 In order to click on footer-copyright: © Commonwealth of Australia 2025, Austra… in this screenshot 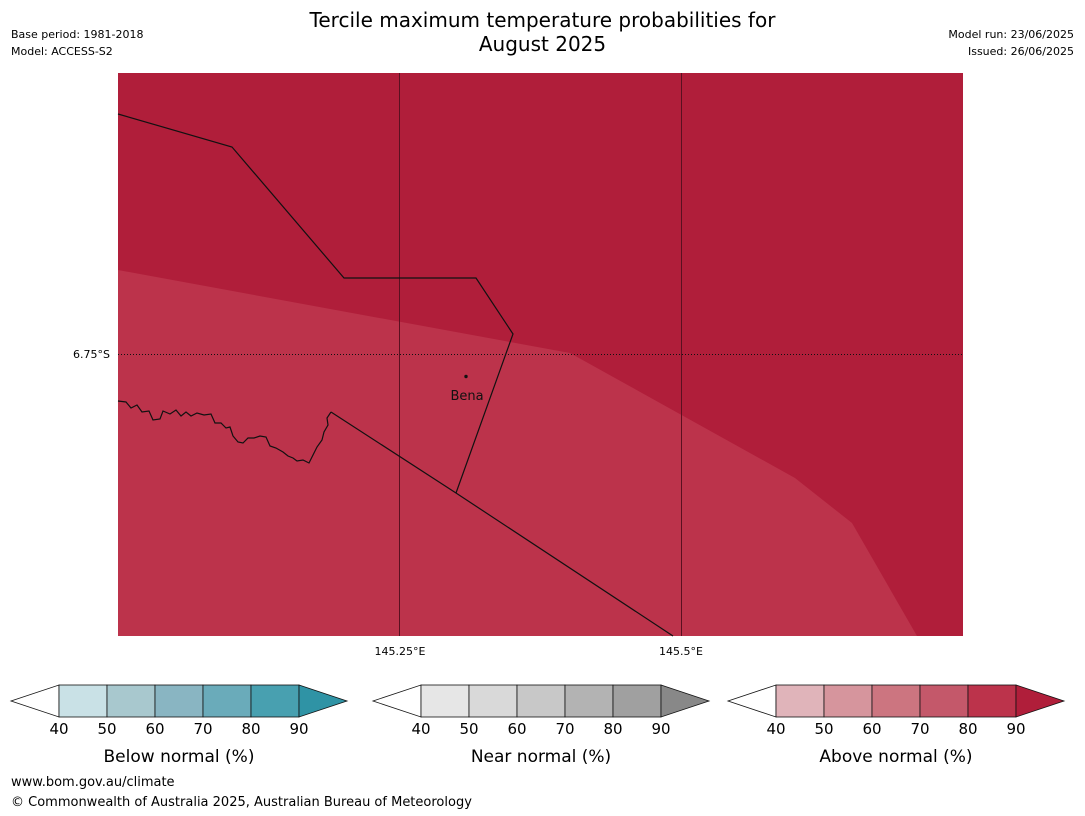, I will do `click(241, 802)`.